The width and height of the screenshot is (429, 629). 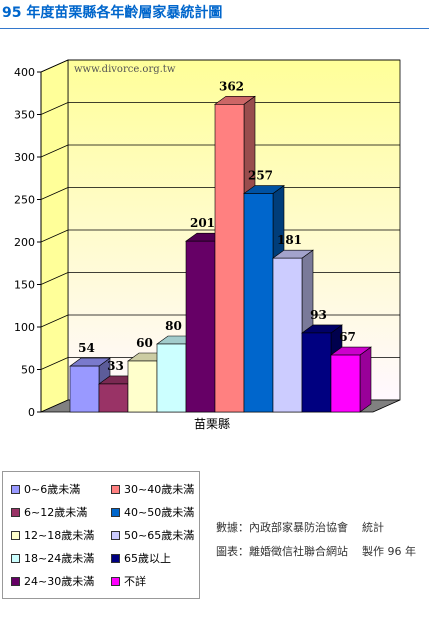 What do you see at coordinates (231, 86) in the screenshot?
I see `bar-value-label: 362` at bounding box center [231, 86].